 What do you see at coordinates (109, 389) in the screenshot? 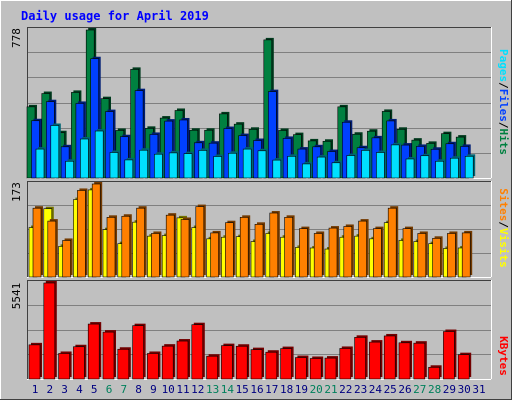
I see `x-tick-label: 6` at bounding box center [109, 389].